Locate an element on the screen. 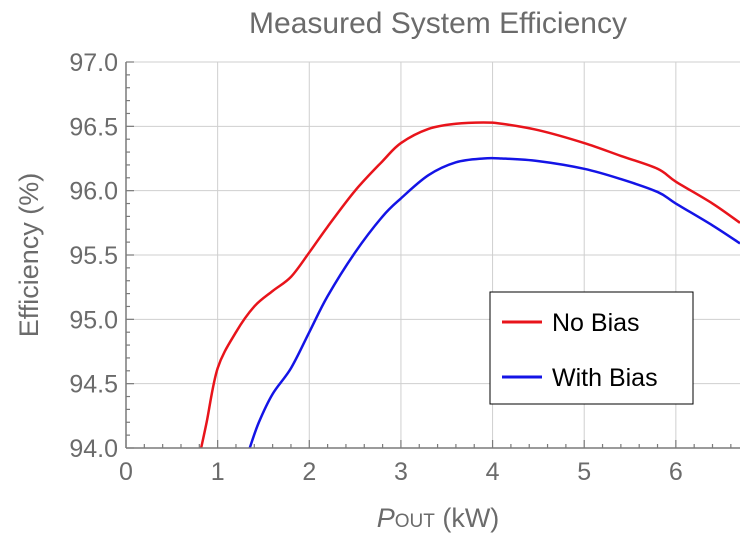 This screenshot has width=740, height=539. legend-label-with-bias: With Bias is located at coordinates (605, 378).